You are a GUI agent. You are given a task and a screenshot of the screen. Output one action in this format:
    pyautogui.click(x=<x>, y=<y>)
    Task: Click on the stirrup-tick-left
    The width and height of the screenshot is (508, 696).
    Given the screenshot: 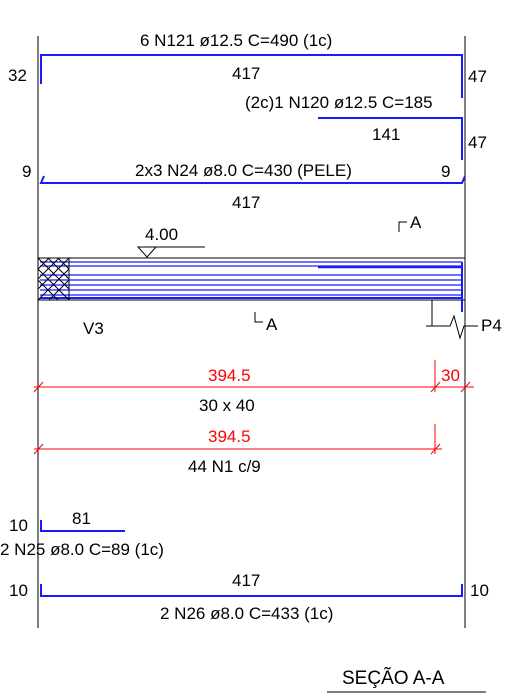 What is the action you would take?
    pyautogui.click(x=38, y=449)
    